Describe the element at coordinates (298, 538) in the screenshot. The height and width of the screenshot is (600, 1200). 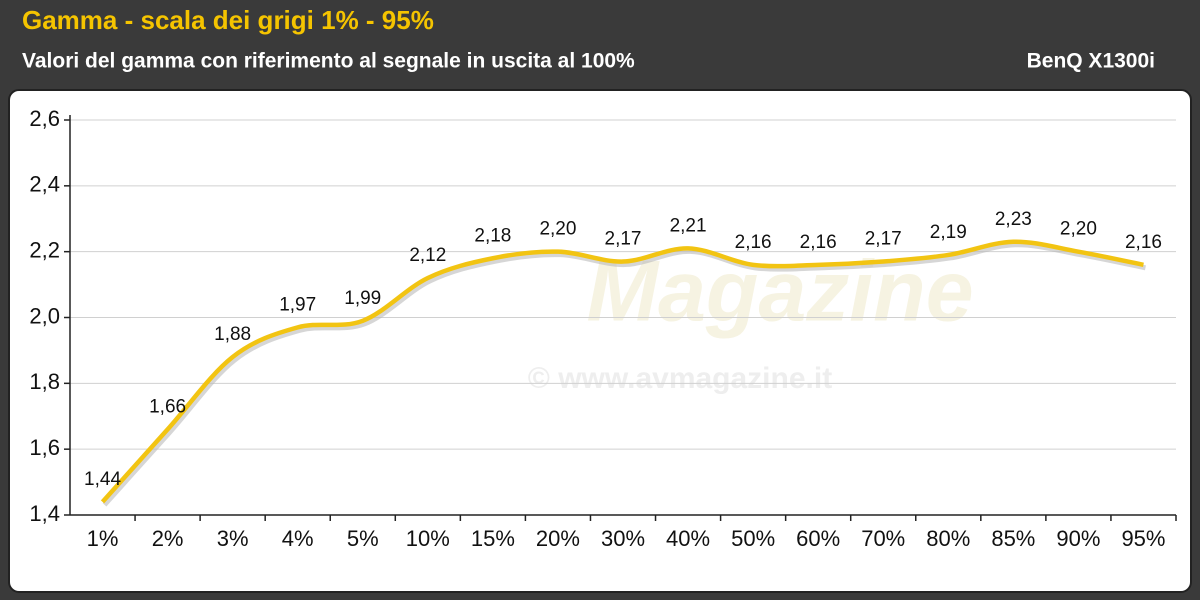
I see `x-tick-label: 4%` at that location.